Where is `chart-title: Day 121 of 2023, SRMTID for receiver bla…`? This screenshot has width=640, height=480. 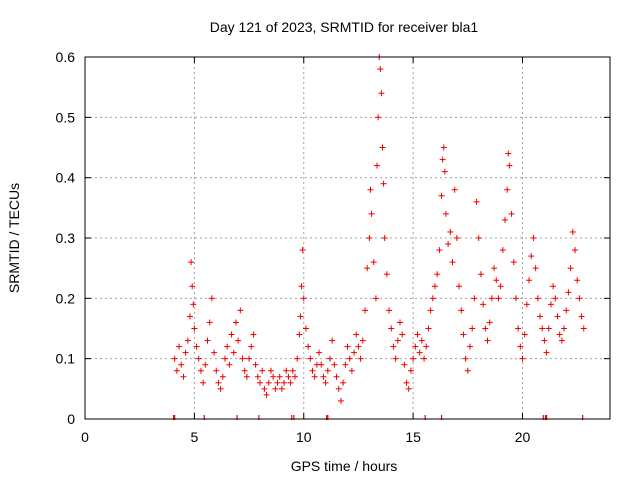 chart-title: Day 121 of 2023, SRMTID for receiver bla… is located at coordinates (344, 27).